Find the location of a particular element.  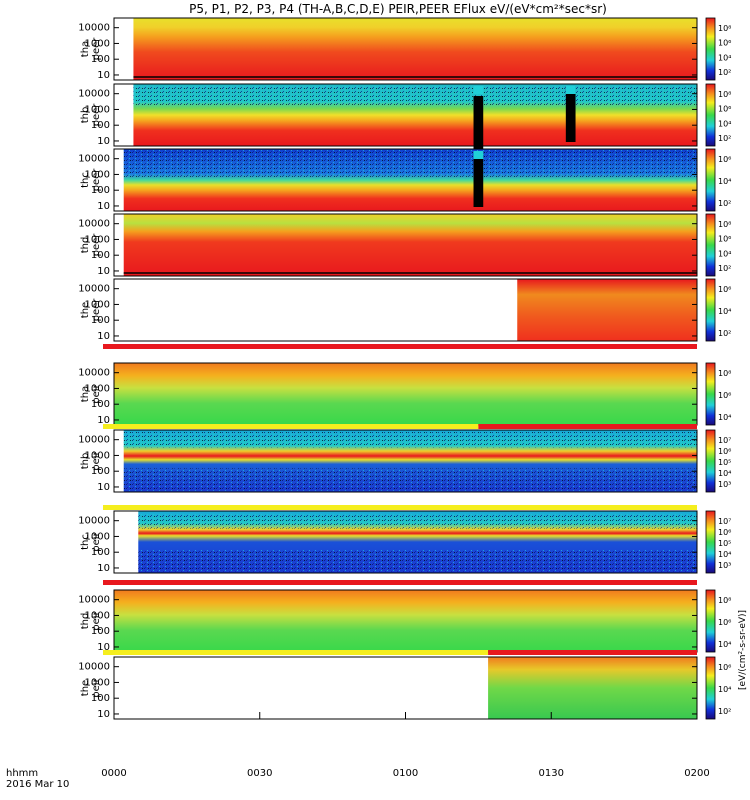

panel-ylabel-bottom: peer is located at coordinates (96, 245).